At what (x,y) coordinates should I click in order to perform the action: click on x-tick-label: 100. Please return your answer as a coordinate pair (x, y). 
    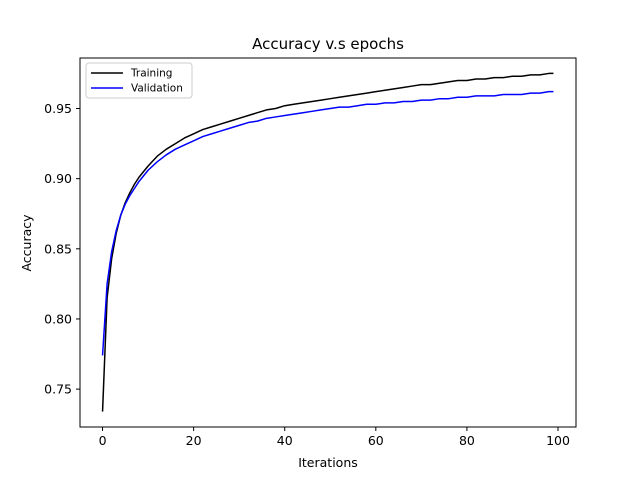
    Looking at the image, I should click on (558, 440).